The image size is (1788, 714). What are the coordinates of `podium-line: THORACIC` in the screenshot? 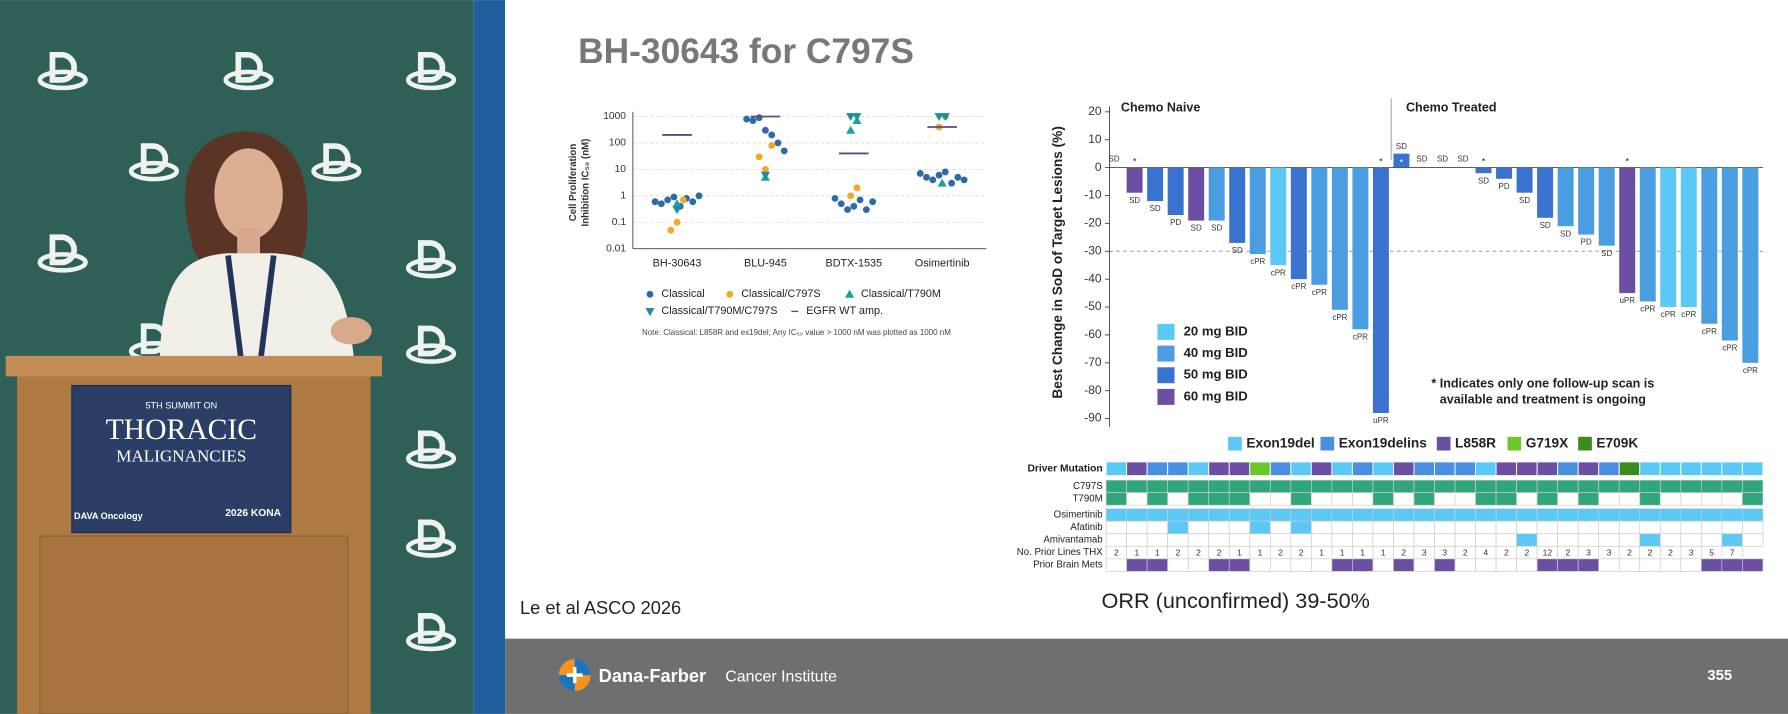 It's located at (181, 430).